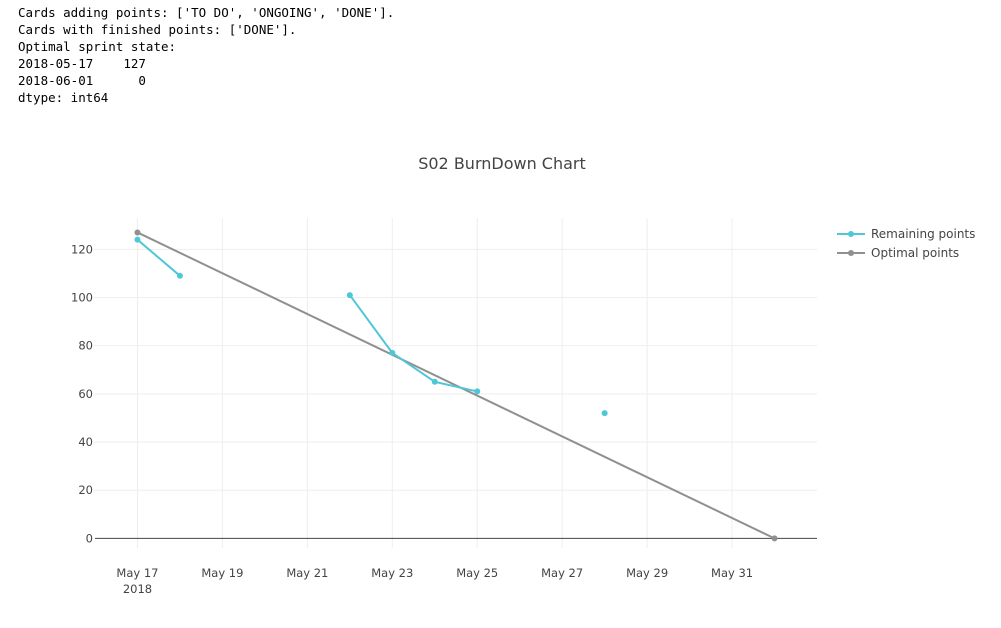 This screenshot has width=1001, height=628. What do you see at coordinates (647, 573) in the screenshot?
I see `x-tick-label: May 29` at bounding box center [647, 573].